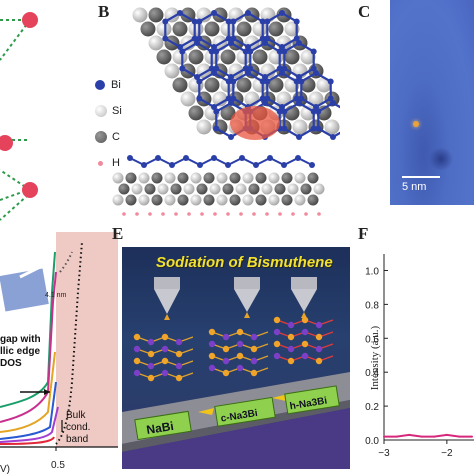  I want to click on legend-item: H, so click(120, 163).